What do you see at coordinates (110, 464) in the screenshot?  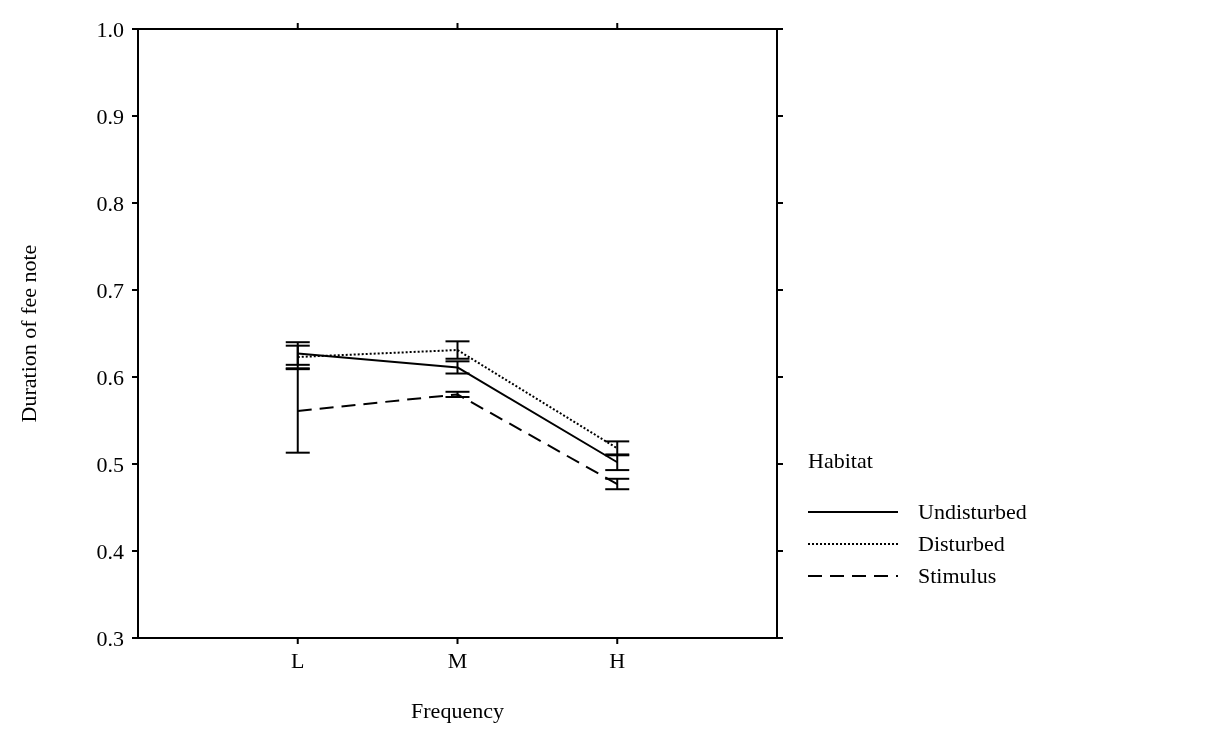 I see `y-tick-label: 0.5` at bounding box center [110, 464].